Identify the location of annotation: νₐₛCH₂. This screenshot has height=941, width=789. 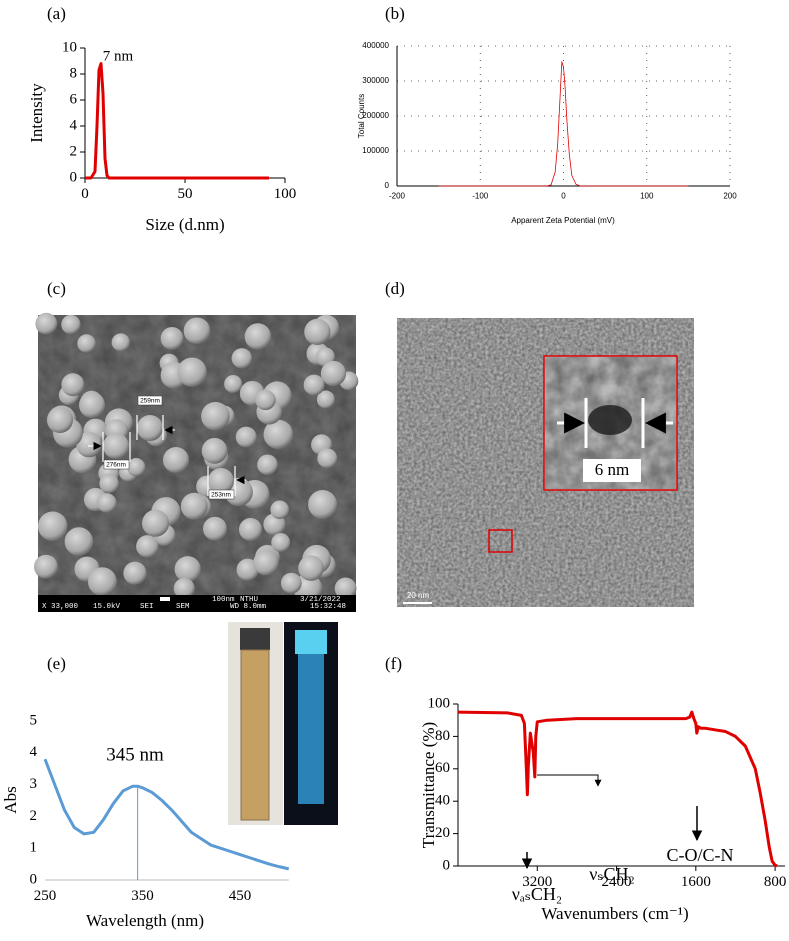
(537, 894).